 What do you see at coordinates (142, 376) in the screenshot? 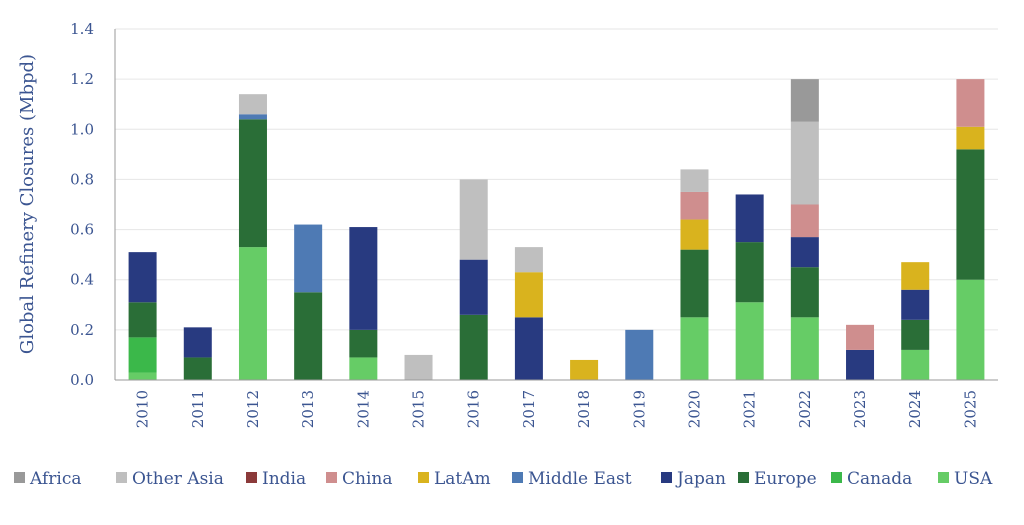
I see `bar-segment-usa-2010` at bounding box center [142, 376].